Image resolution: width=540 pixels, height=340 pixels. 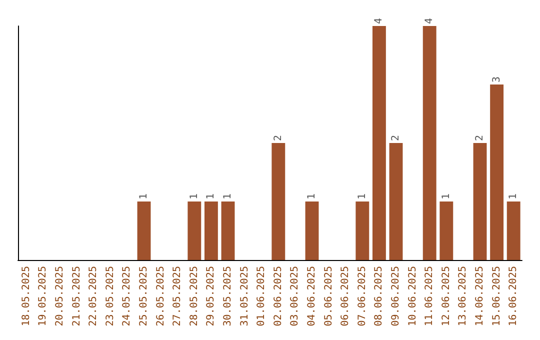 I want to click on x-tick-label: 14.06.2025, so click(x=480, y=296).